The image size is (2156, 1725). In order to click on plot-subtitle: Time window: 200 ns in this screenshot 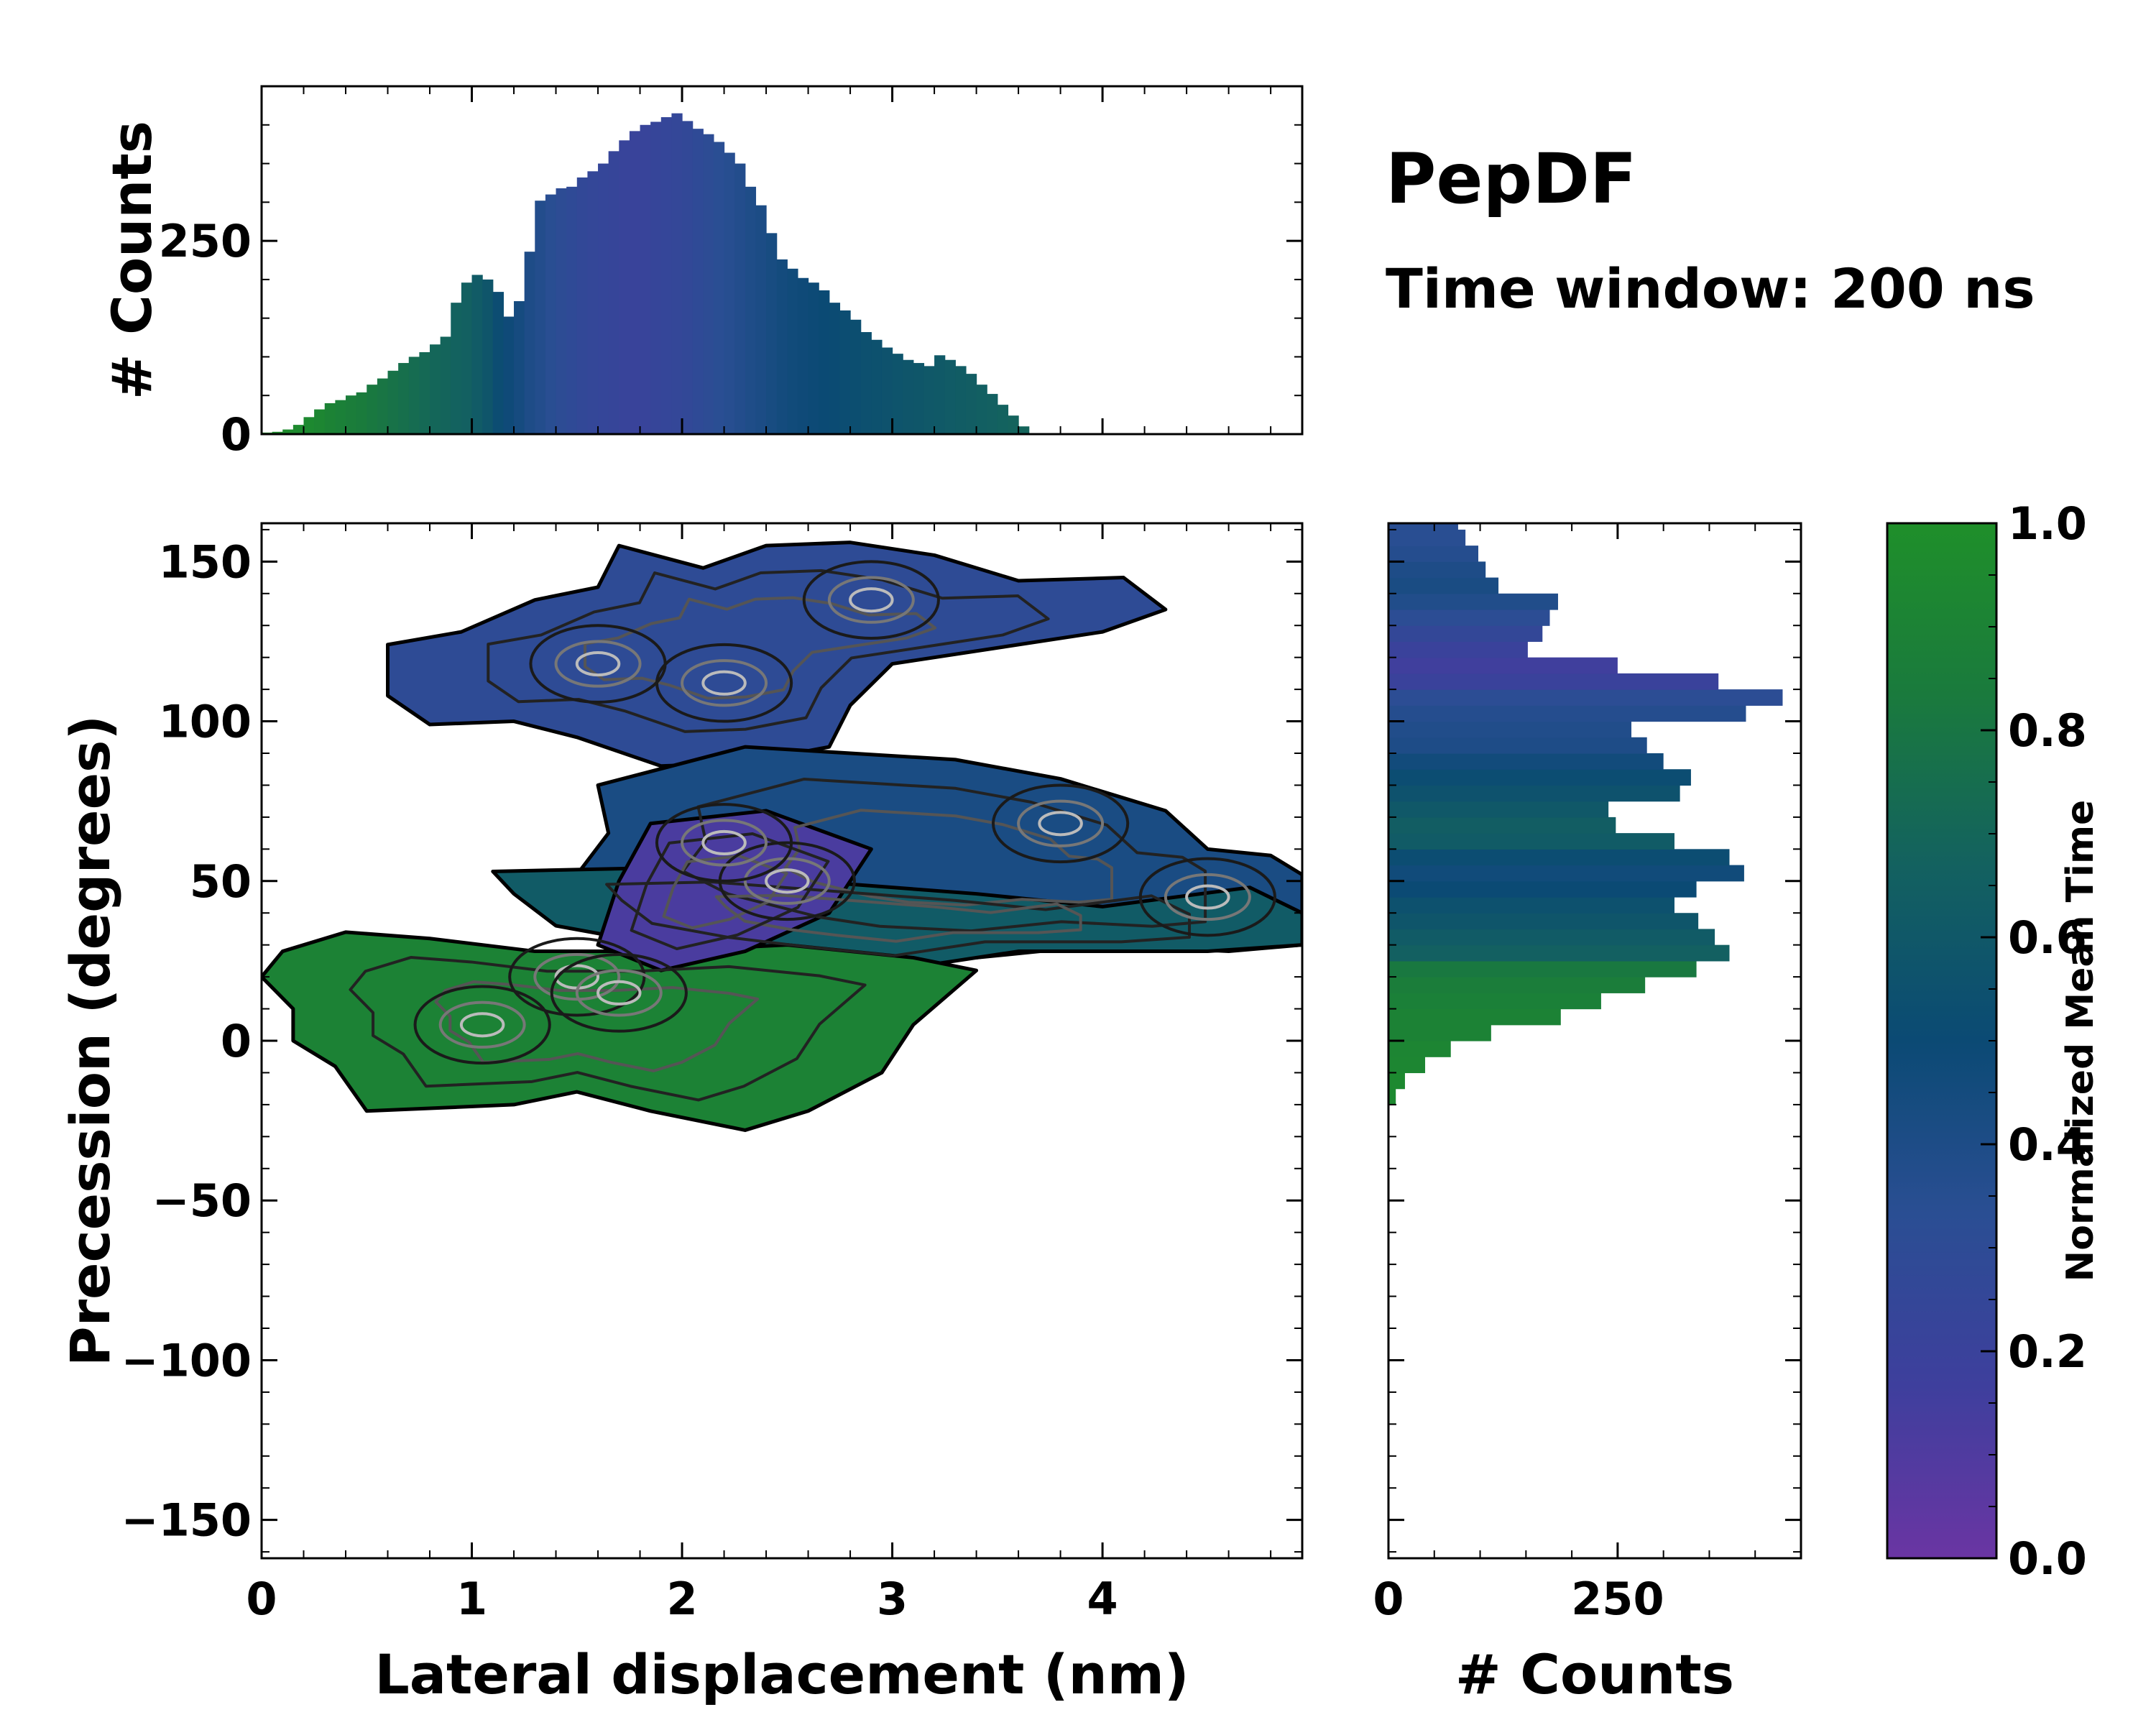, I will do `click(1711, 289)`.